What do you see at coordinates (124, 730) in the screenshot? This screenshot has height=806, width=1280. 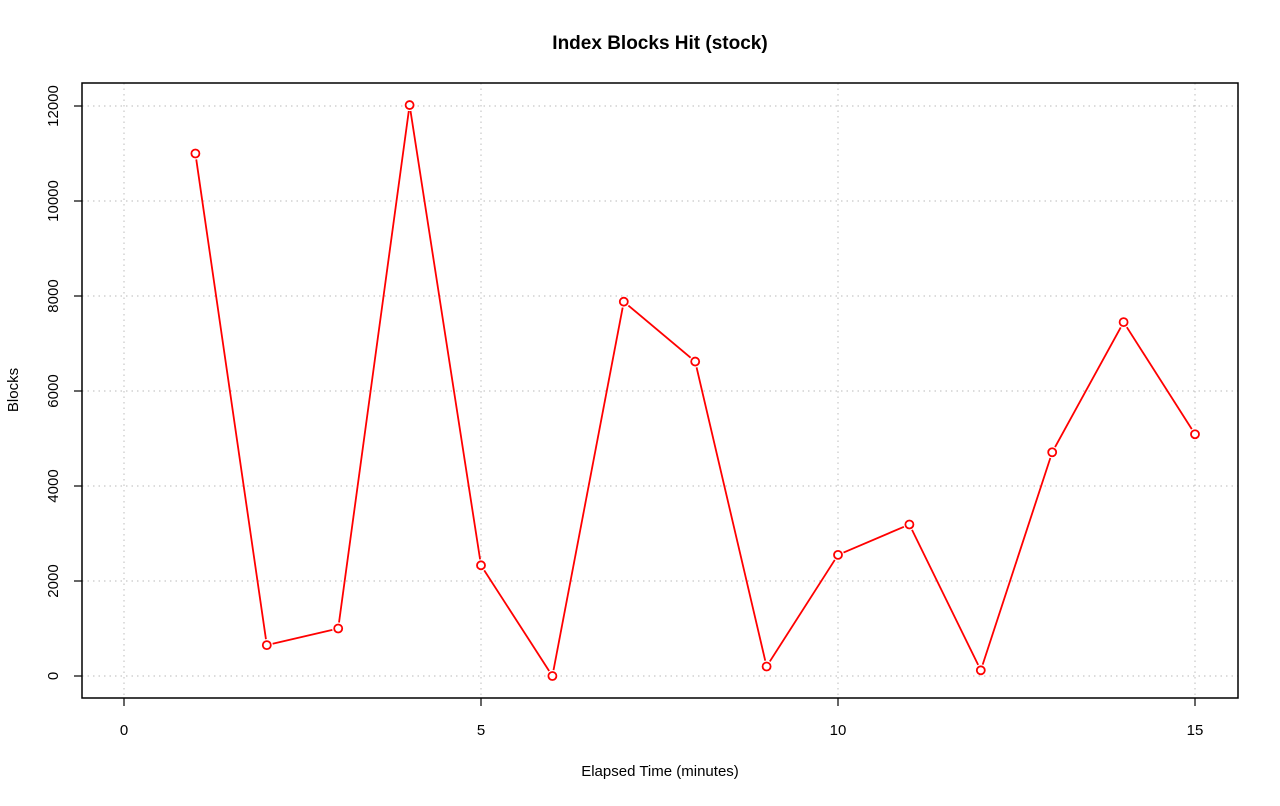 I see `x-tick-label: 0` at bounding box center [124, 730].